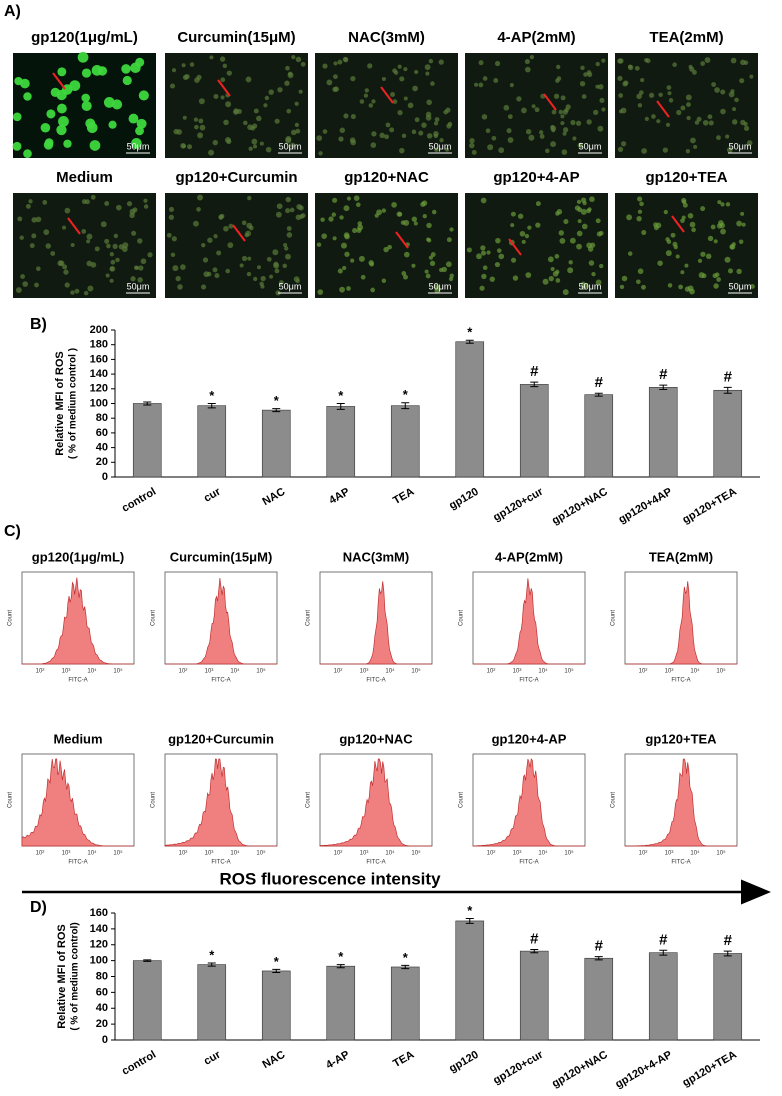 Image resolution: width=782 pixels, height=1096 pixels. Describe the element at coordinates (78, 621) in the screenshot. I see `histogram` at that location.